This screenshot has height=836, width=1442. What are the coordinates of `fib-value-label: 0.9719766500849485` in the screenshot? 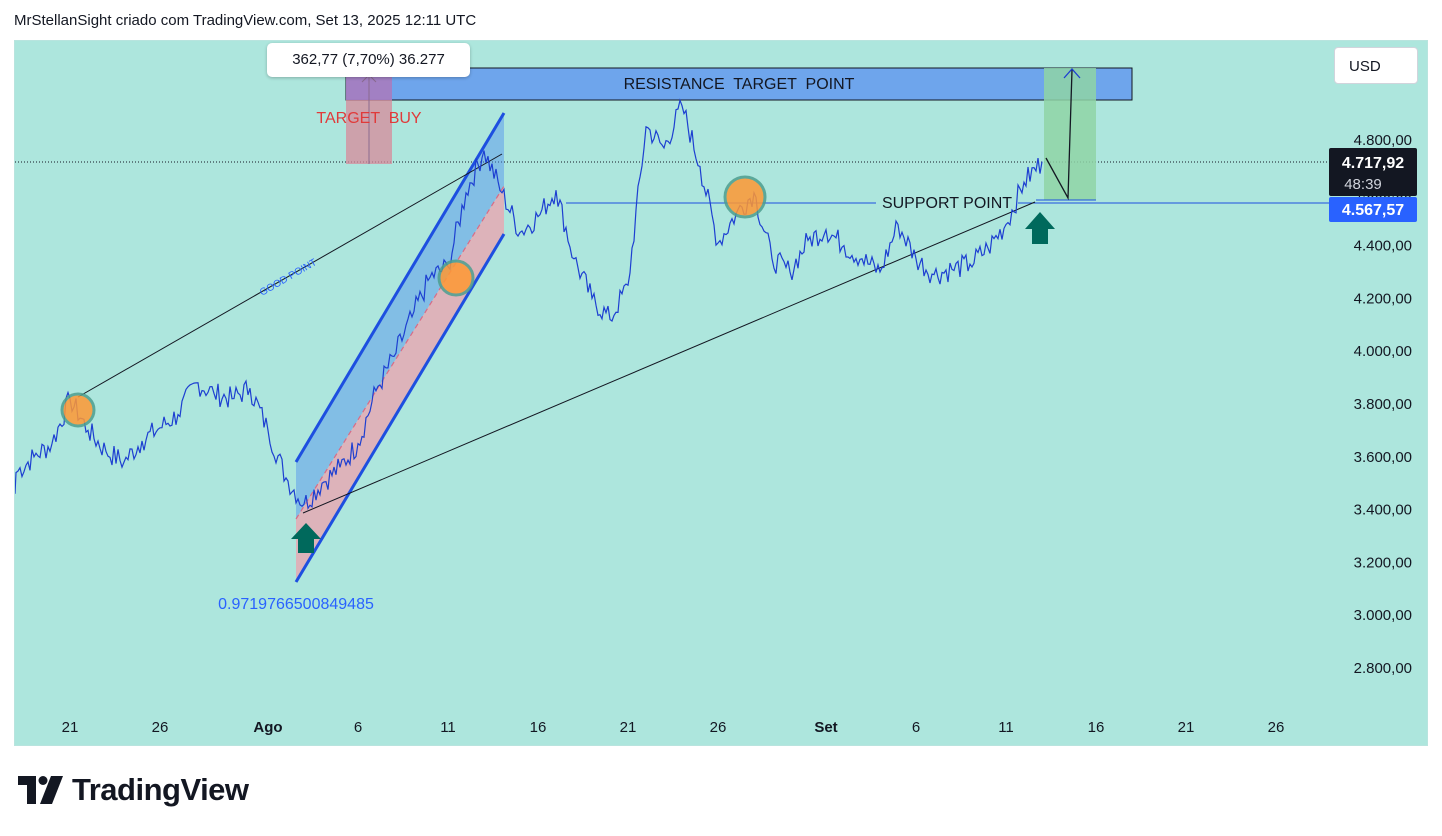 It's located at (296, 604).